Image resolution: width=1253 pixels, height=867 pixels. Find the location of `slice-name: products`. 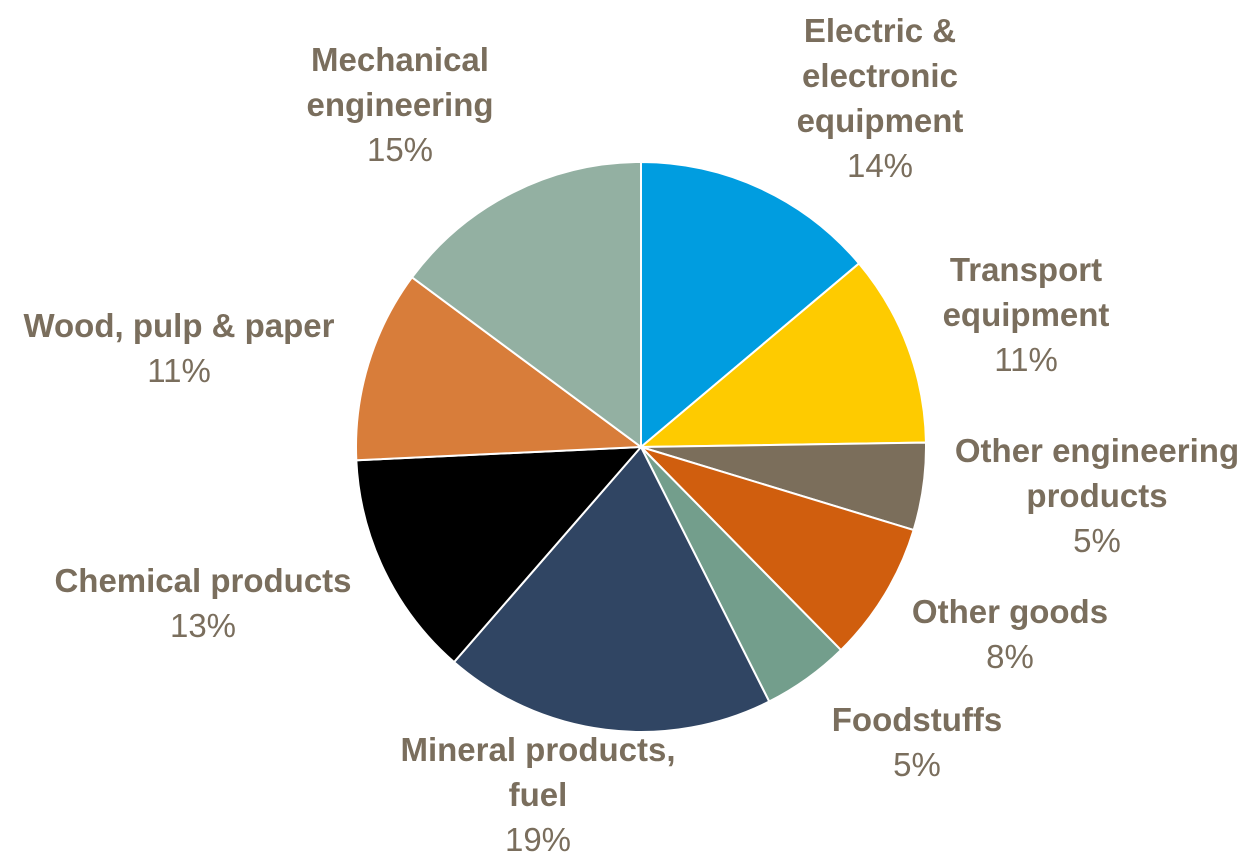

slice-name: products is located at coordinates (1096, 495).